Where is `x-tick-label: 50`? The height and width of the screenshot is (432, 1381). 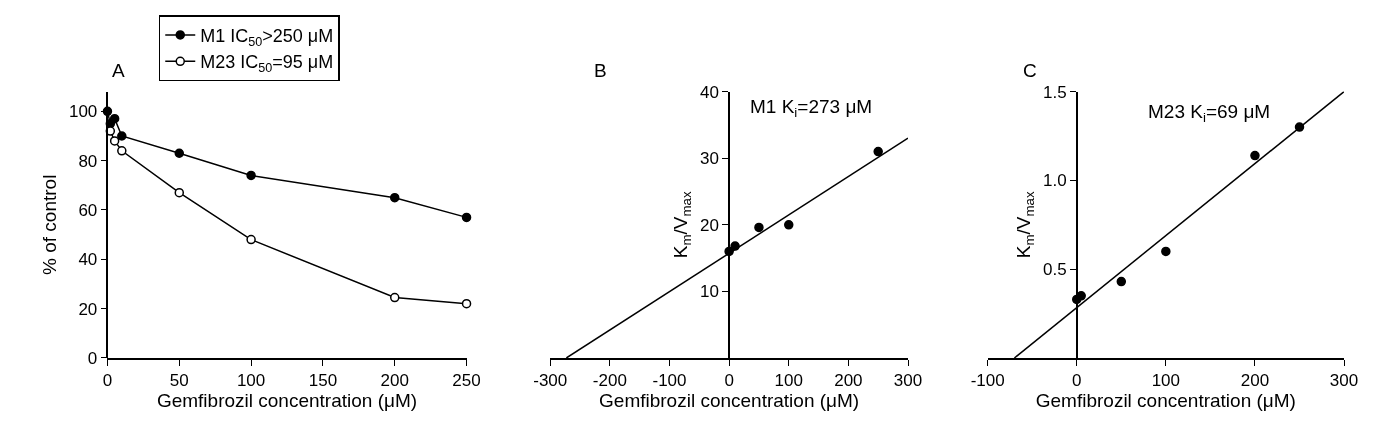
x-tick-label: 50 is located at coordinates (179, 381).